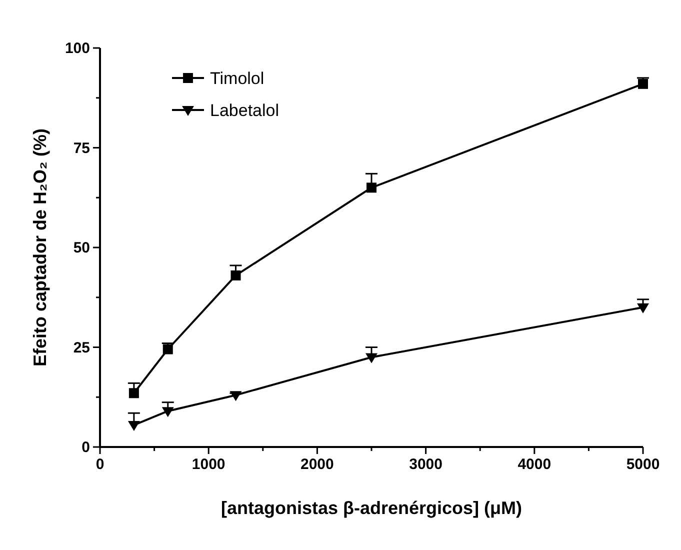 The image size is (681, 550). What do you see at coordinates (317, 464) in the screenshot?
I see `x-tick-label: 2000` at bounding box center [317, 464].